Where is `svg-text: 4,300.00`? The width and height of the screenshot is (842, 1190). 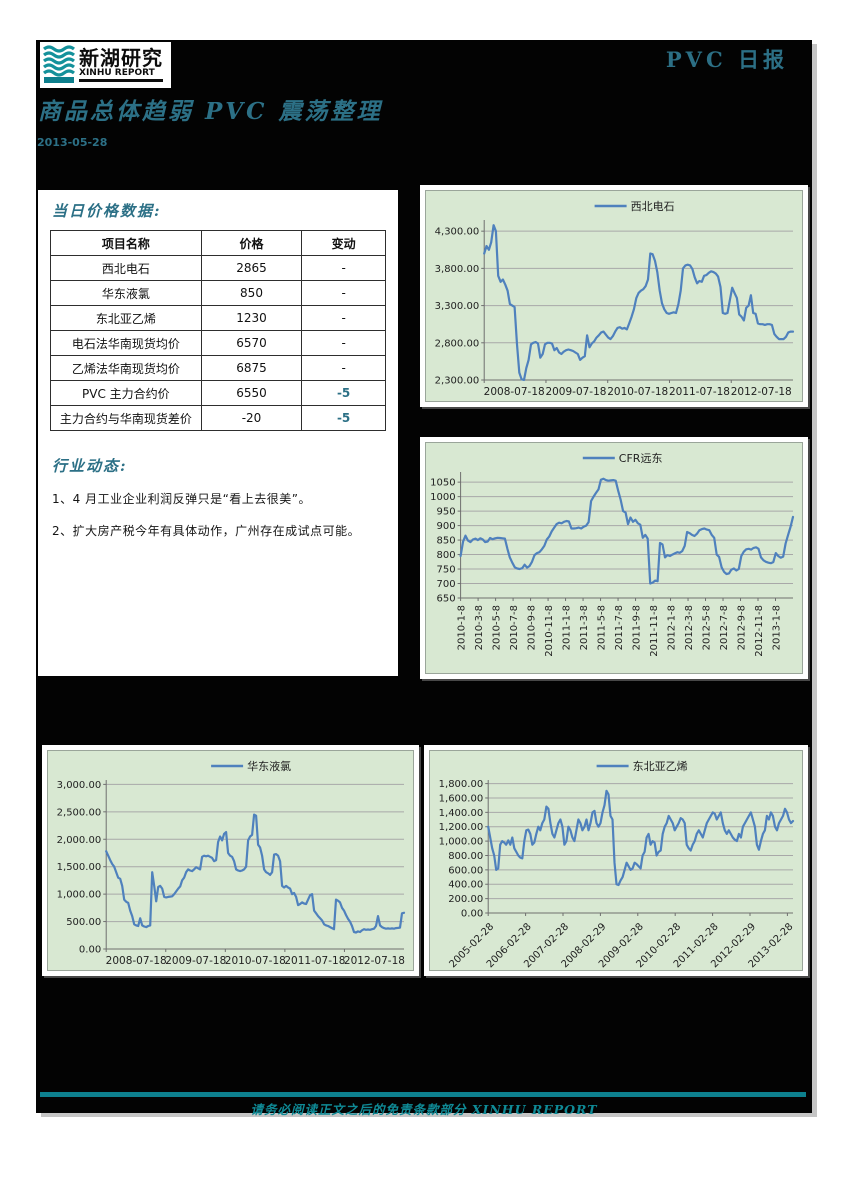
svg-text: 4,300.00 is located at coordinates (457, 232).